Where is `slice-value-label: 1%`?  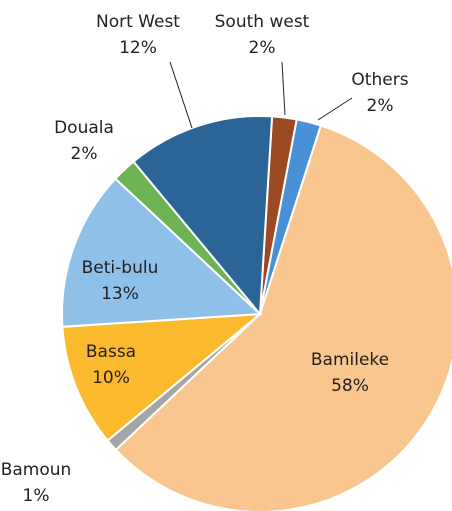 slice-value-label: 1% is located at coordinates (36, 496).